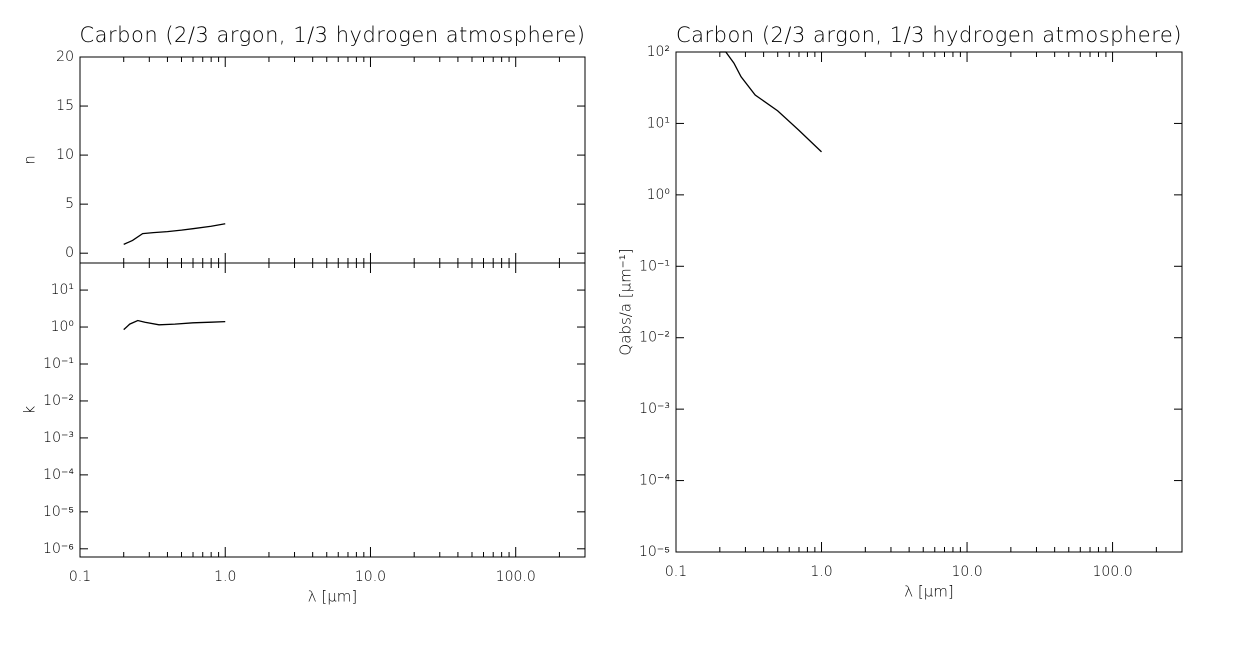 This screenshot has height=651, width=1250. What do you see at coordinates (626, 301) in the screenshot?
I see `y-axis-label: Qabs/a [μm⁻¹]` at bounding box center [626, 301].